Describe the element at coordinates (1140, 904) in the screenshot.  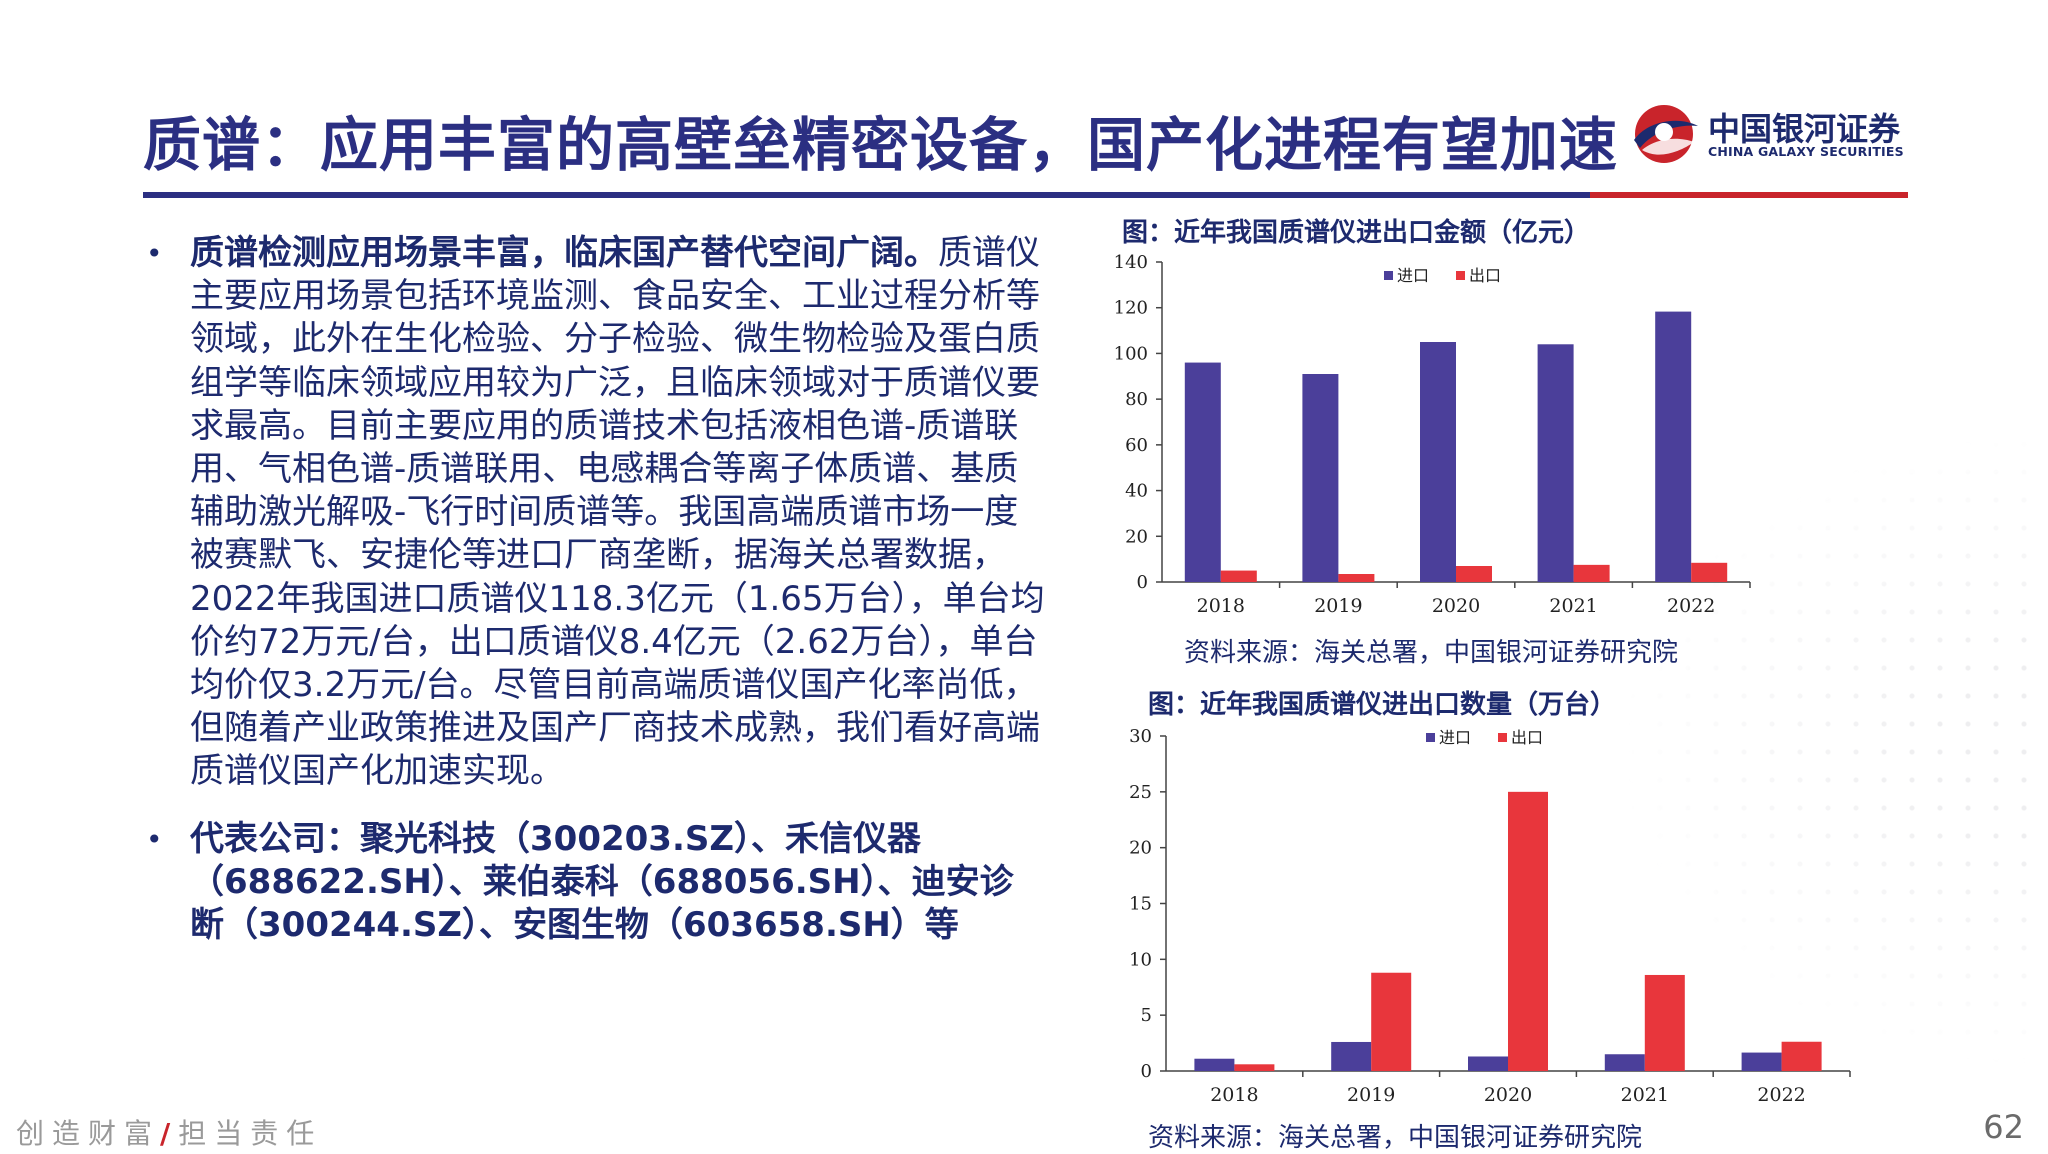
I see `y-tick-label: 15` at that location.